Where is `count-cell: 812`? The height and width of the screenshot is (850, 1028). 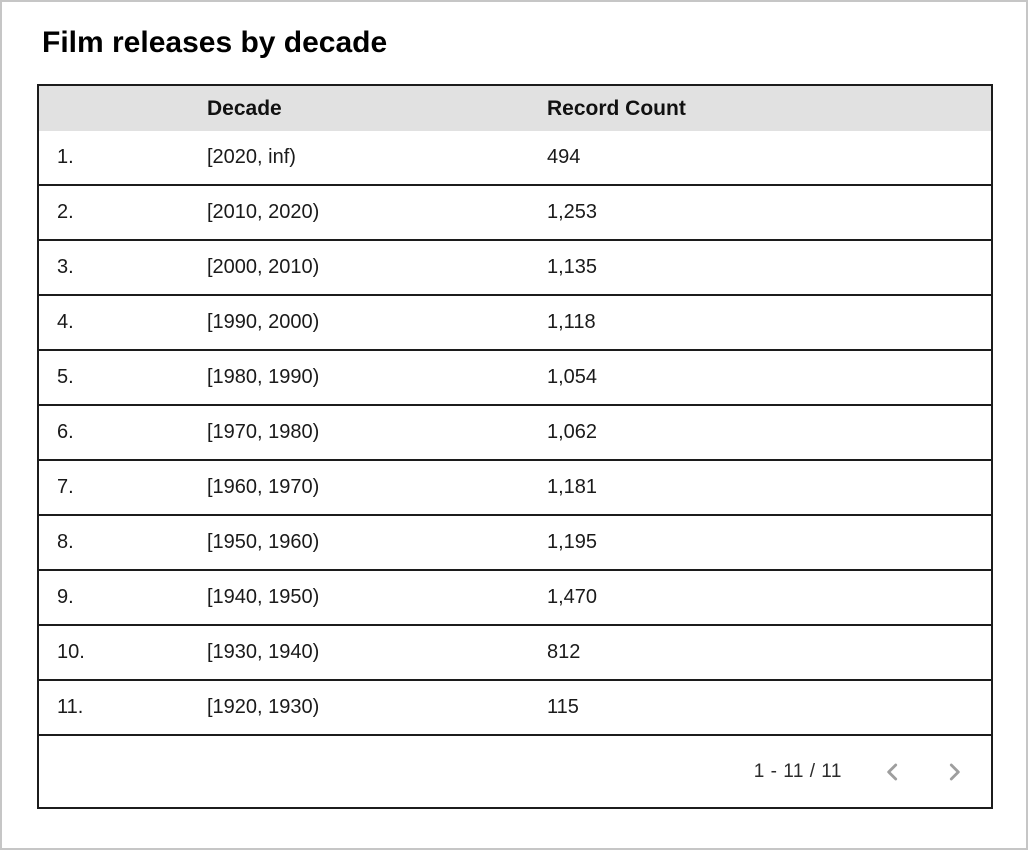
count-cell: 812 is located at coordinates (564, 652).